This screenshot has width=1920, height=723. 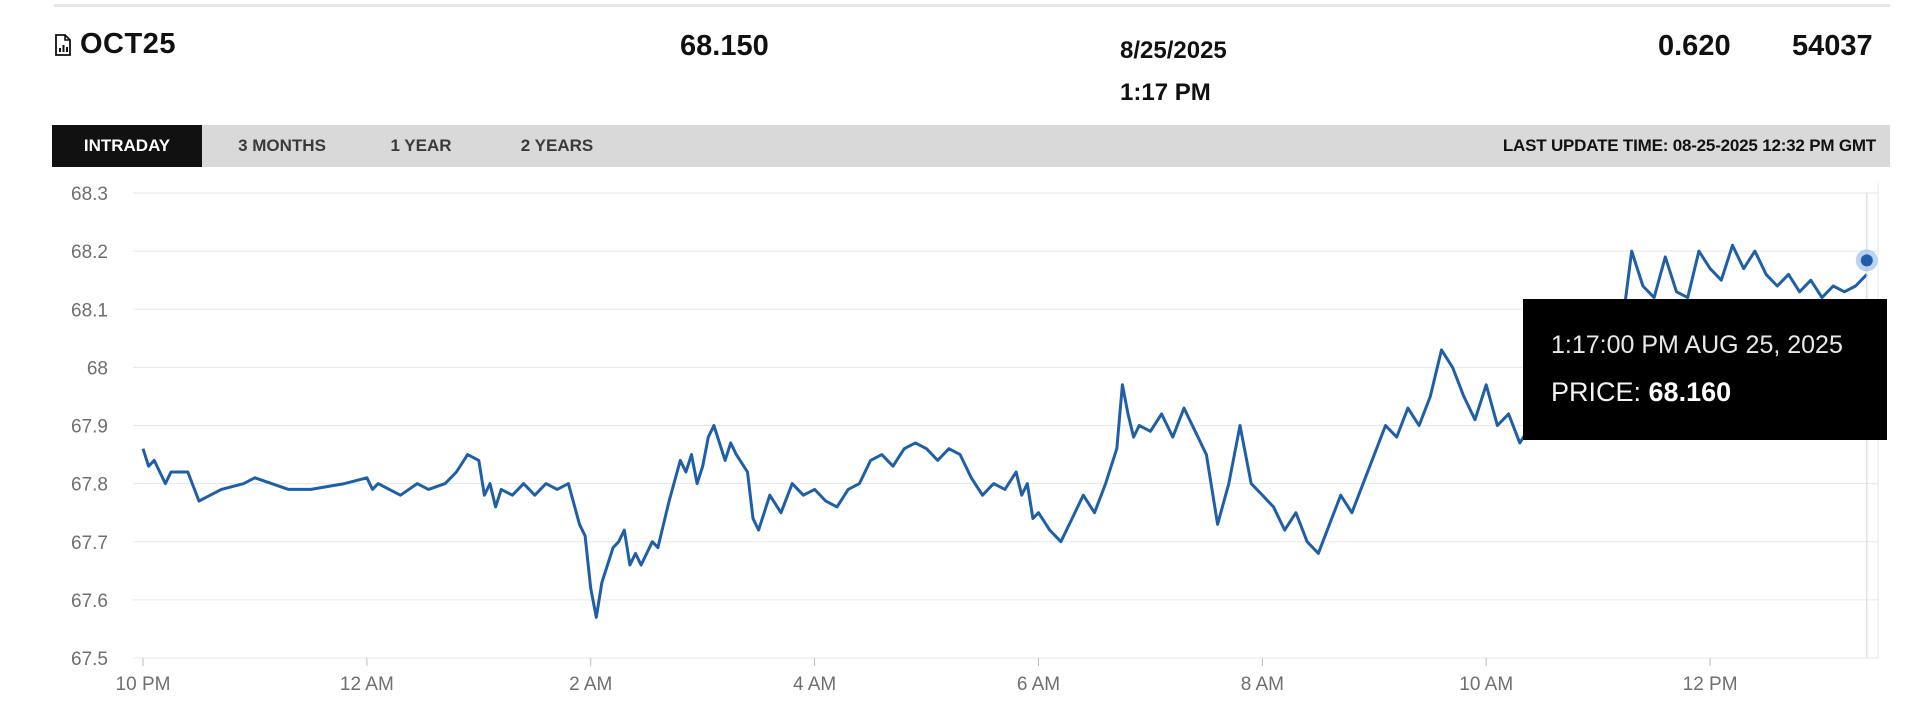 I want to click on quote-time: 1:17 PM, so click(x=1165, y=92).